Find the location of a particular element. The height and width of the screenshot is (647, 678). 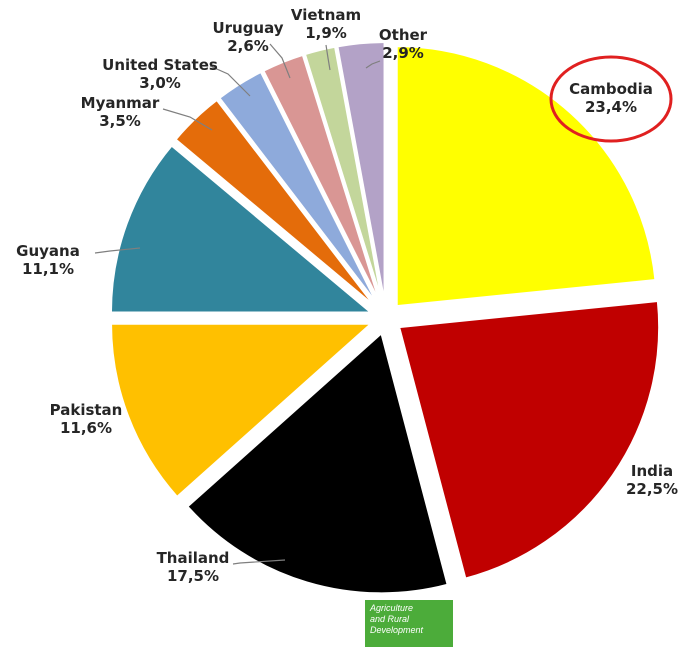

logo-line-1: Agriculture is located at coordinates (392, 608).